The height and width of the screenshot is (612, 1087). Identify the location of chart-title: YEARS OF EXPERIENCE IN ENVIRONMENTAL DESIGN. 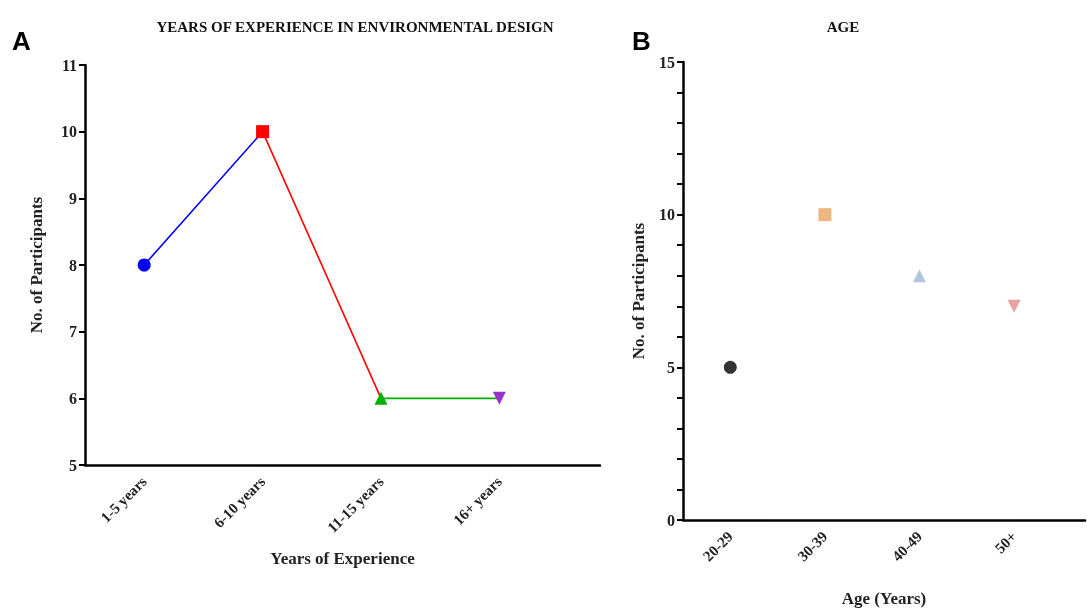
(355, 26).